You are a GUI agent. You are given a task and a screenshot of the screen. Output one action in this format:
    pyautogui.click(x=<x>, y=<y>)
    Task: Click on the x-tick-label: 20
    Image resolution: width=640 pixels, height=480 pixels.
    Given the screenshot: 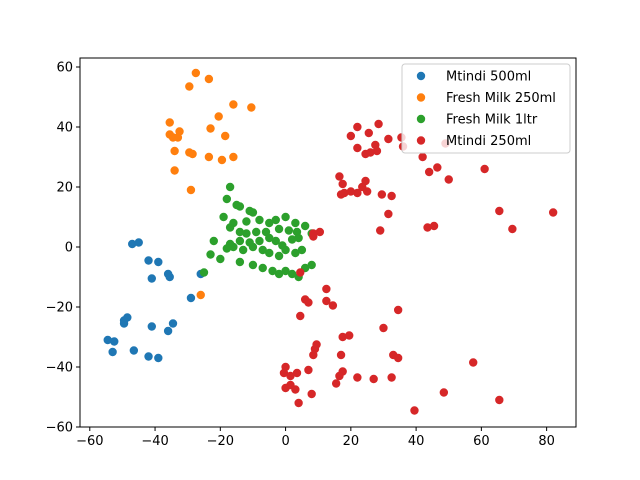 What is the action you would take?
    pyautogui.click(x=351, y=441)
    